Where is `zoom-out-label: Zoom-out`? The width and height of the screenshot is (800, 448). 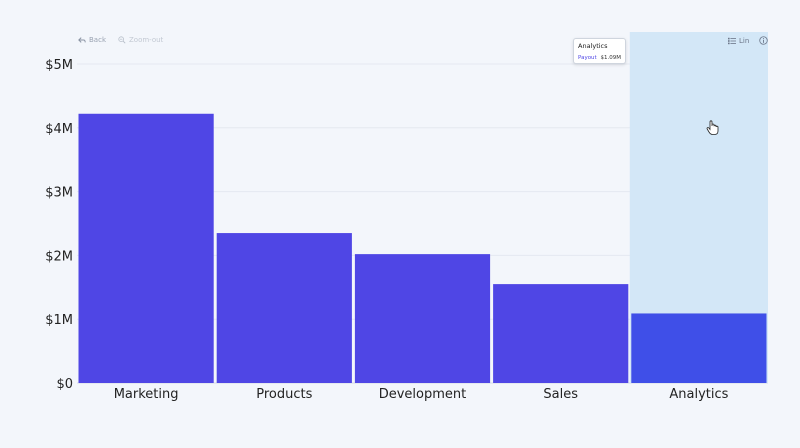 zoom-out-label: Zoom-out is located at coordinates (146, 40).